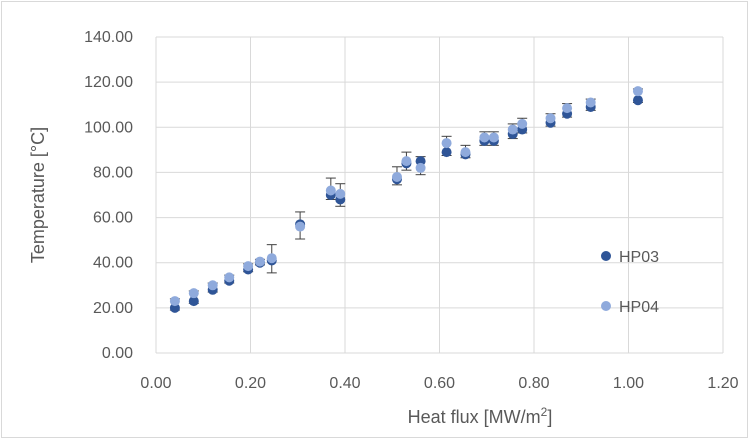  What do you see at coordinates (722, 383) in the screenshot?
I see `x-tick-label: 1.20` at bounding box center [722, 383].